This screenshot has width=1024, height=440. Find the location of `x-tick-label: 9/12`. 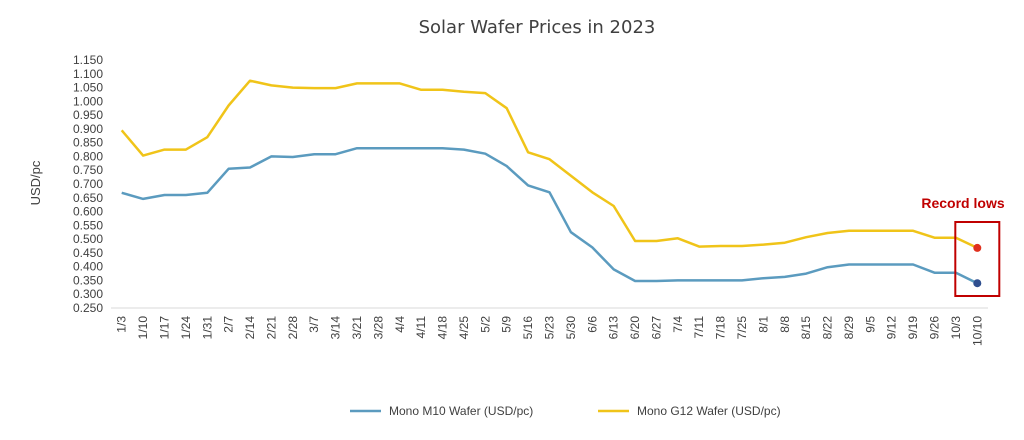

x-tick-label: 9/12 is located at coordinates (892, 328).